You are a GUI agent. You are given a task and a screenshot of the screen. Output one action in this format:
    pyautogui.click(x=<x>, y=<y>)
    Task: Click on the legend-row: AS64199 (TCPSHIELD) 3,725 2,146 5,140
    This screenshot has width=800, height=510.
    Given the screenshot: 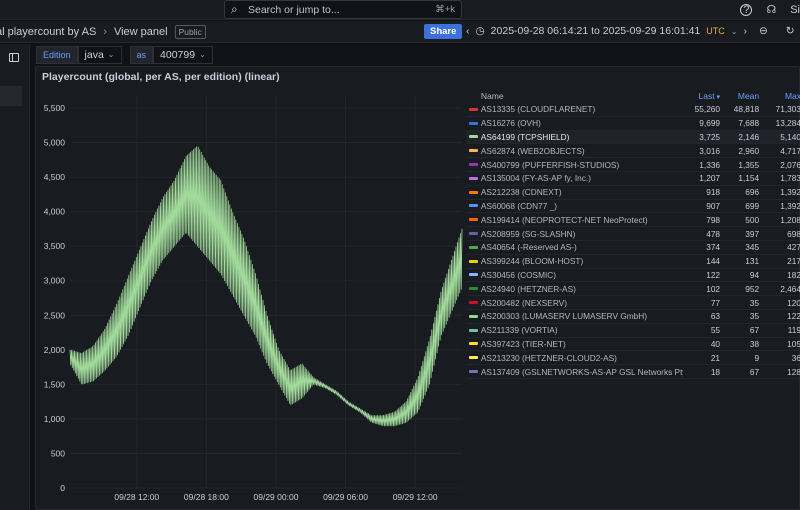 What is the action you would take?
    pyautogui.click(x=633, y=137)
    